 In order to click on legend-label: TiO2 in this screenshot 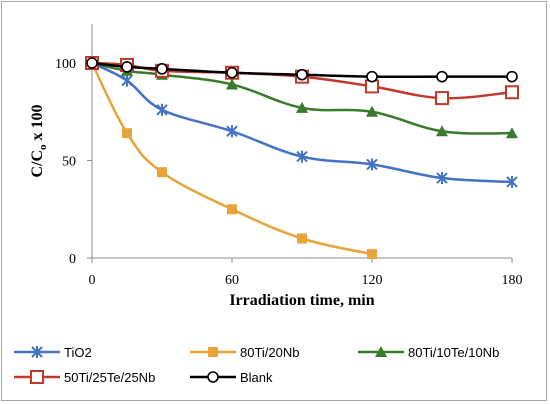, I will do `click(78, 352)`.